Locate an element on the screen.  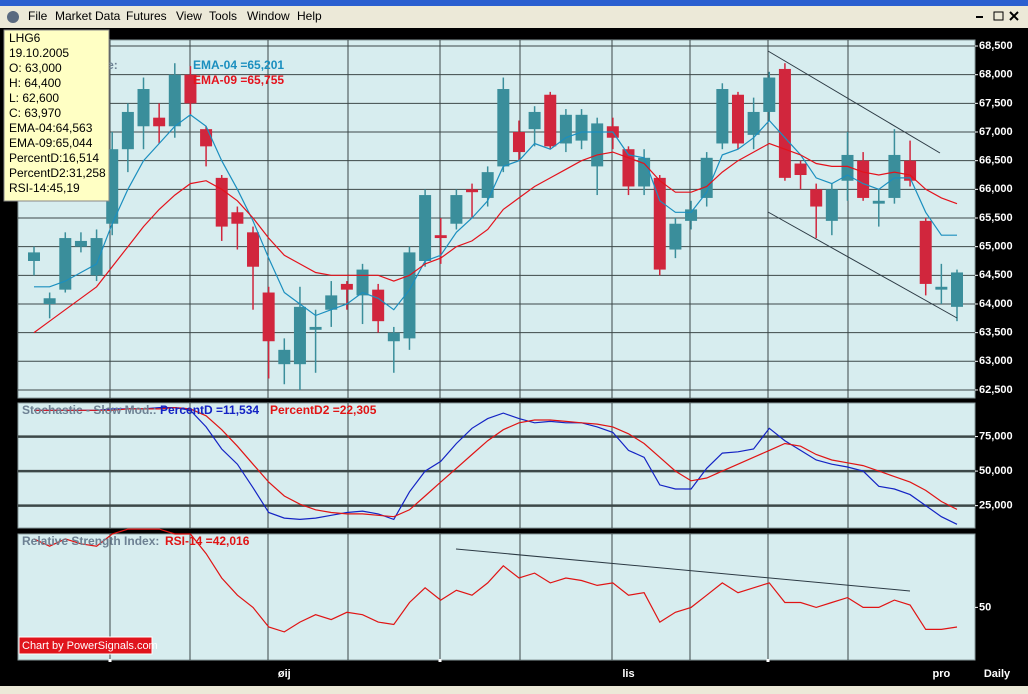
x-tick-label: pro is located at coordinates (941, 674).